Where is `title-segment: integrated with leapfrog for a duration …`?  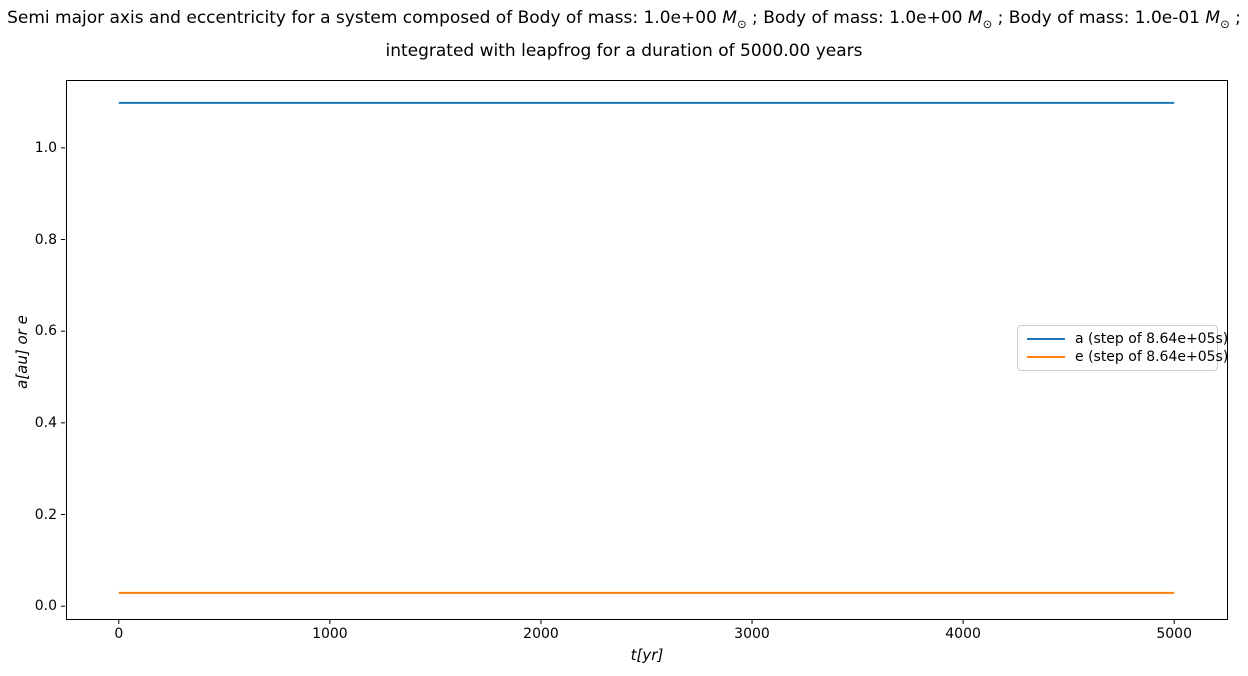 title-segment: integrated with leapfrog for a duration … is located at coordinates (624, 50).